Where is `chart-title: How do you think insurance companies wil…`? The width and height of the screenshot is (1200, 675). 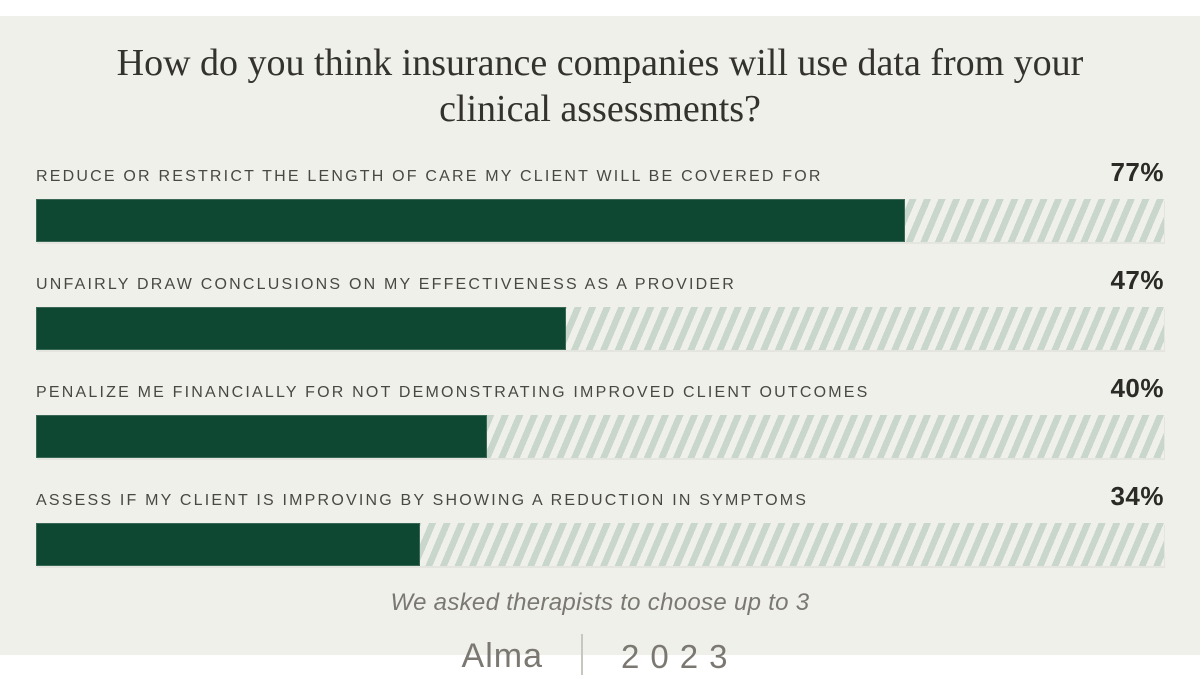
chart-title: How do you think insurance companies wil… is located at coordinates (600, 86).